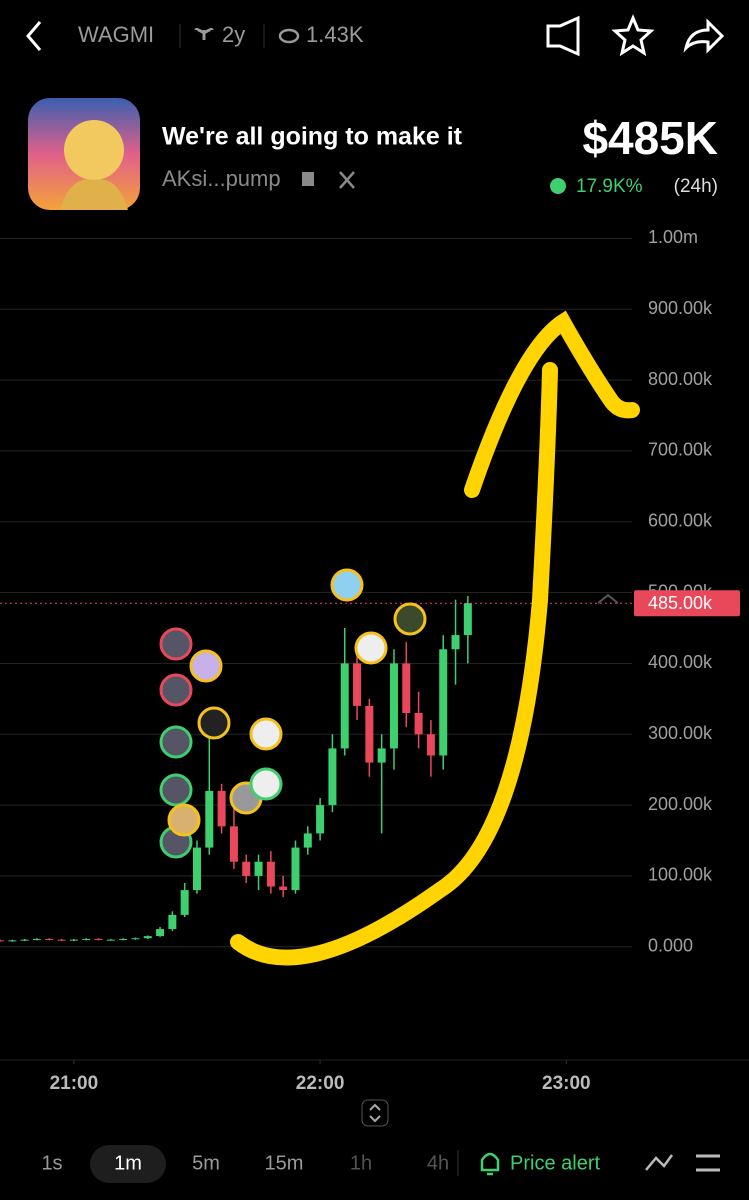  What do you see at coordinates (558, 186) in the screenshot?
I see `change-icon` at bounding box center [558, 186].